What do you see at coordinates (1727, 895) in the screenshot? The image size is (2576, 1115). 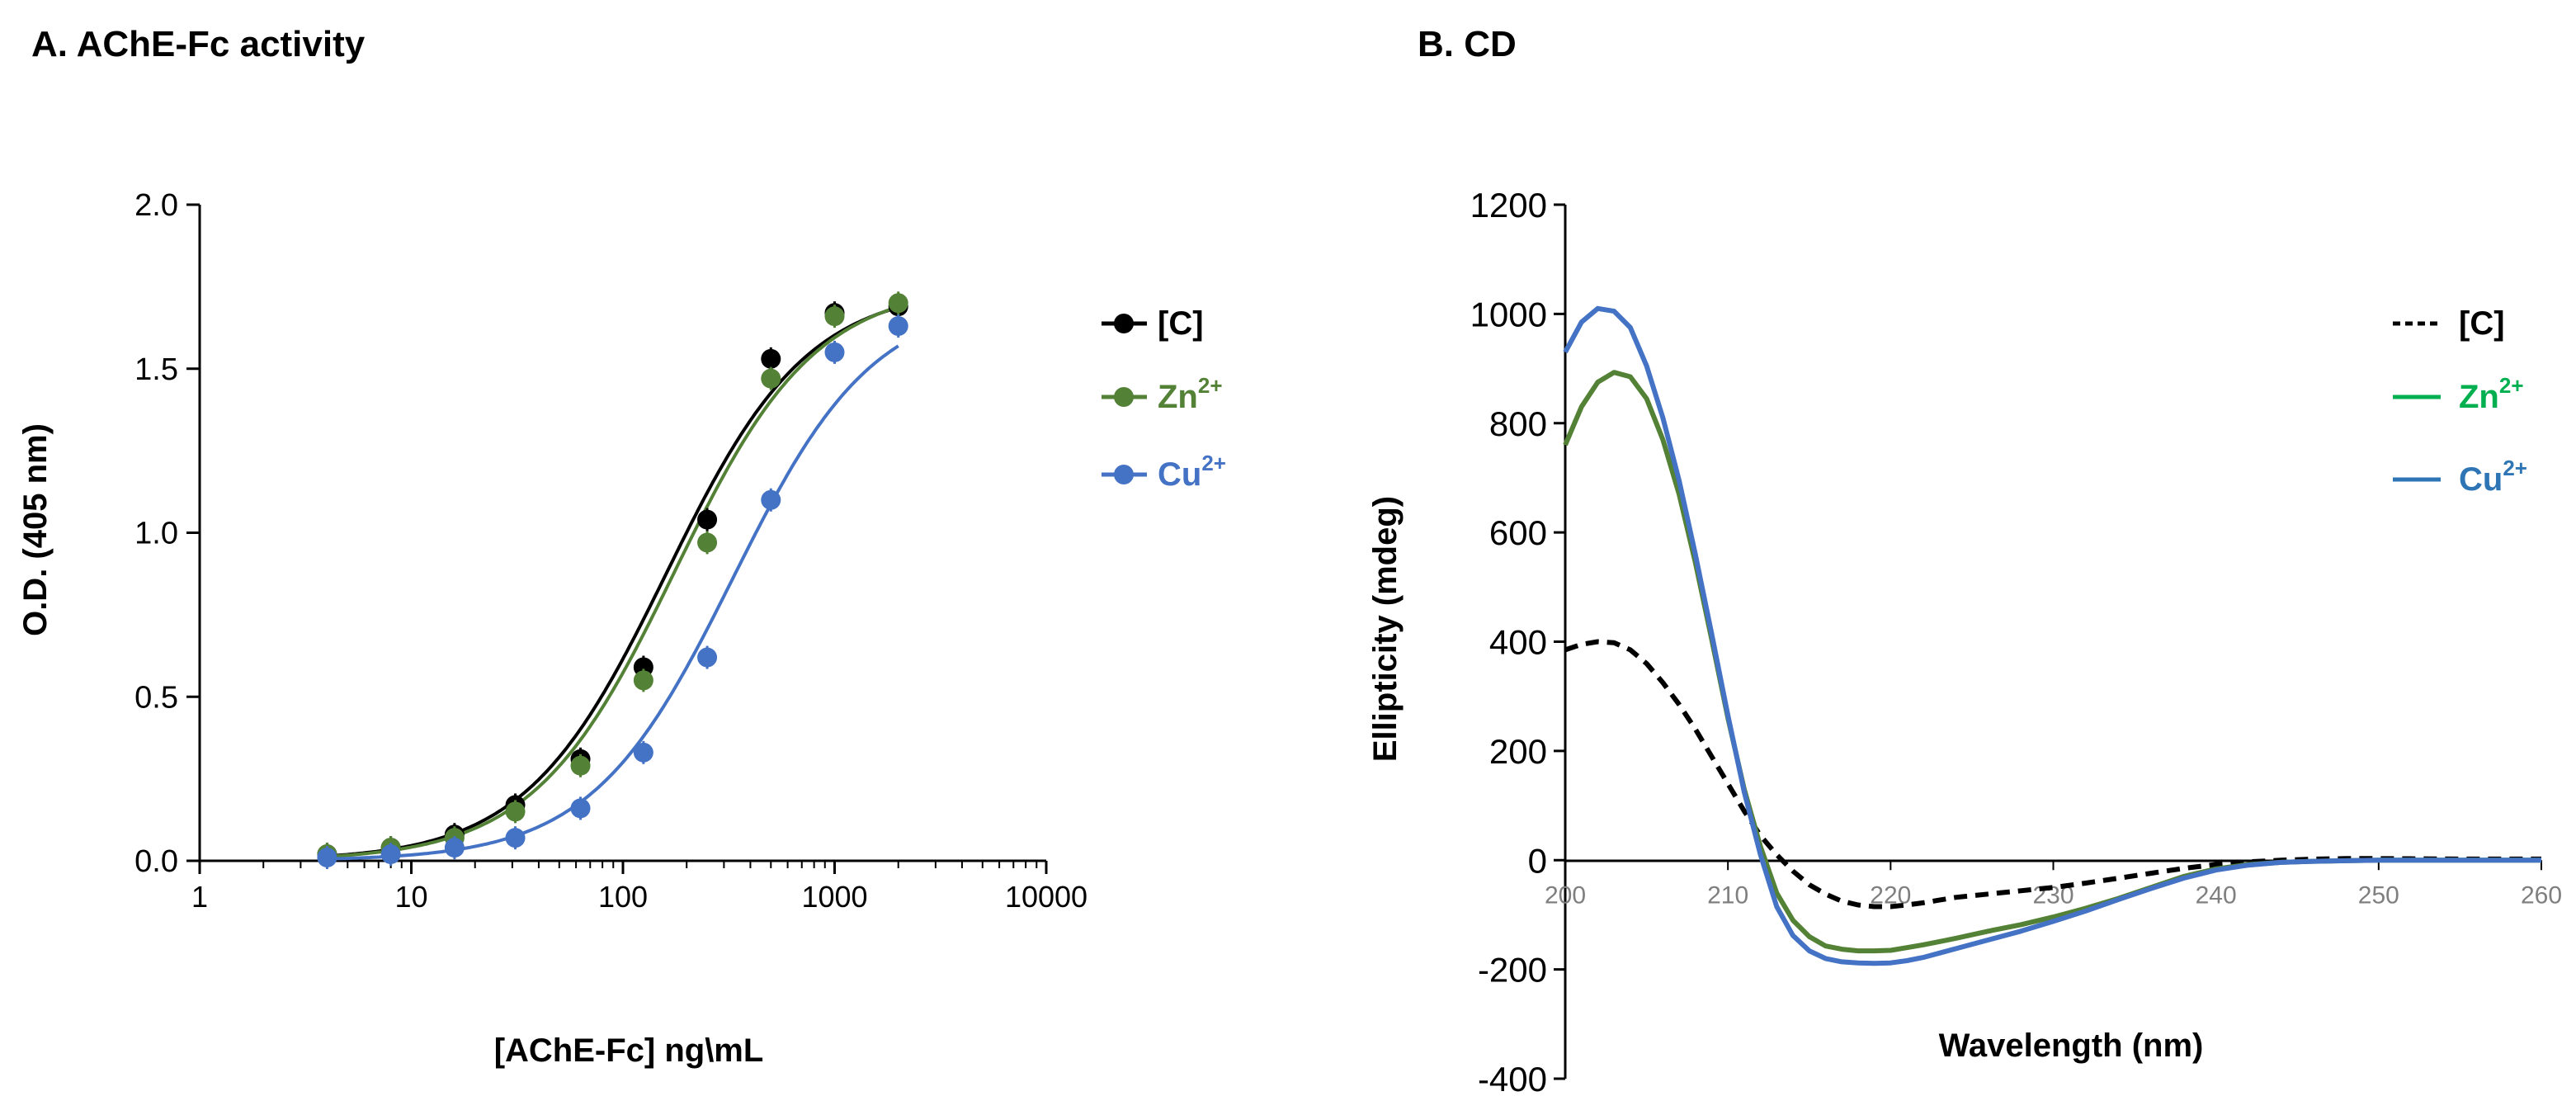 I see `x-tick-label: 210` at bounding box center [1727, 895].